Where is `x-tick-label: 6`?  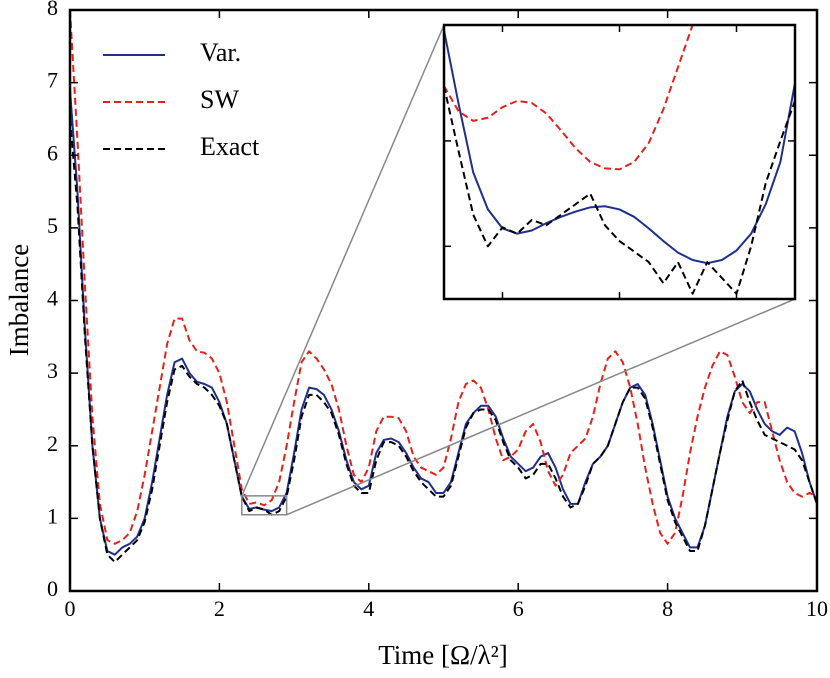 x-tick-label: 6 is located at coordinates (518, 608).